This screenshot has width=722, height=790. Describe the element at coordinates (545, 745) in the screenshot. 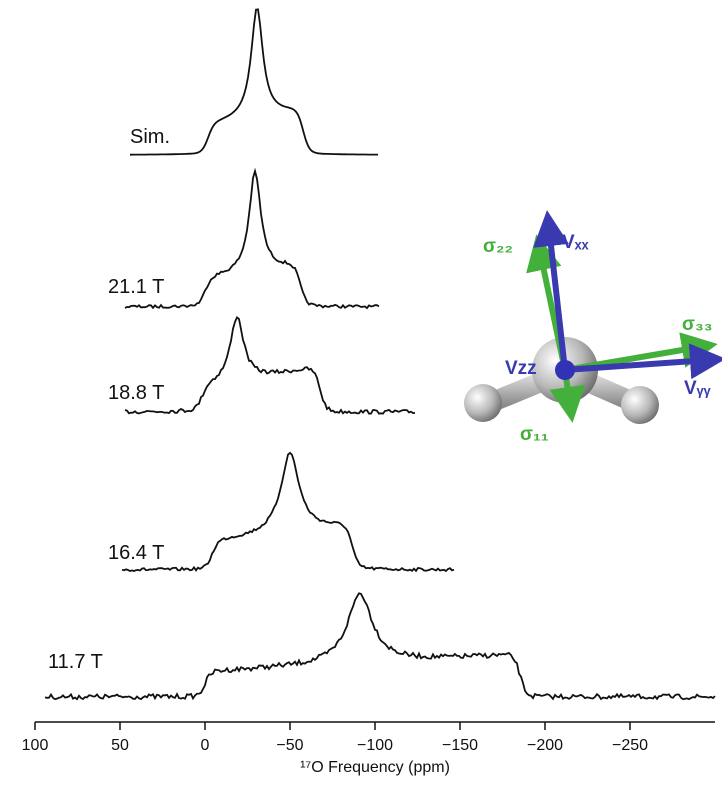

I see `x-tick-label: −200` at that location.